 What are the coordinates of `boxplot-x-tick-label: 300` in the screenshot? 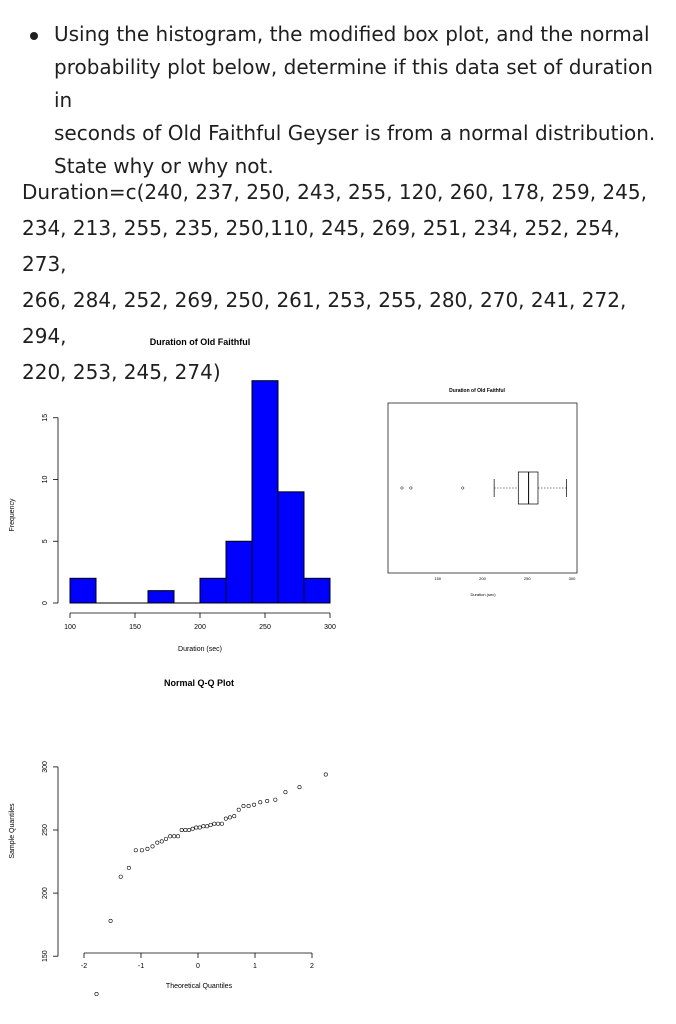 It's located at (572, 578).